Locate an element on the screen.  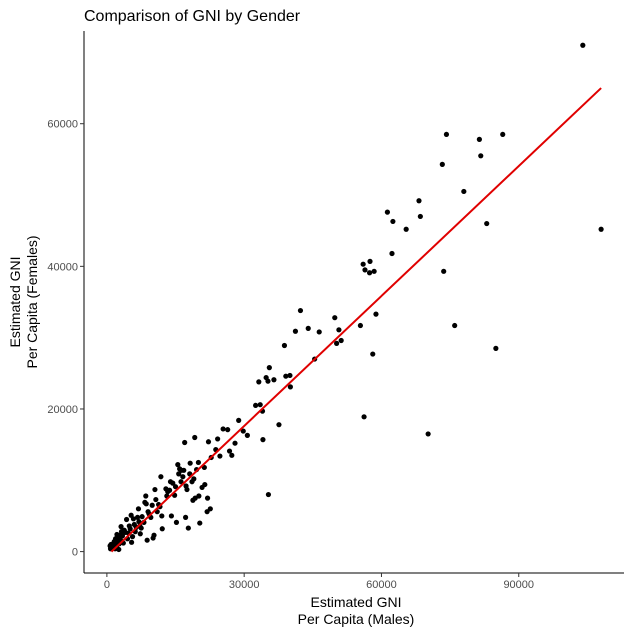
x-tick-label: 90000 is located at coordinates (518, 585).